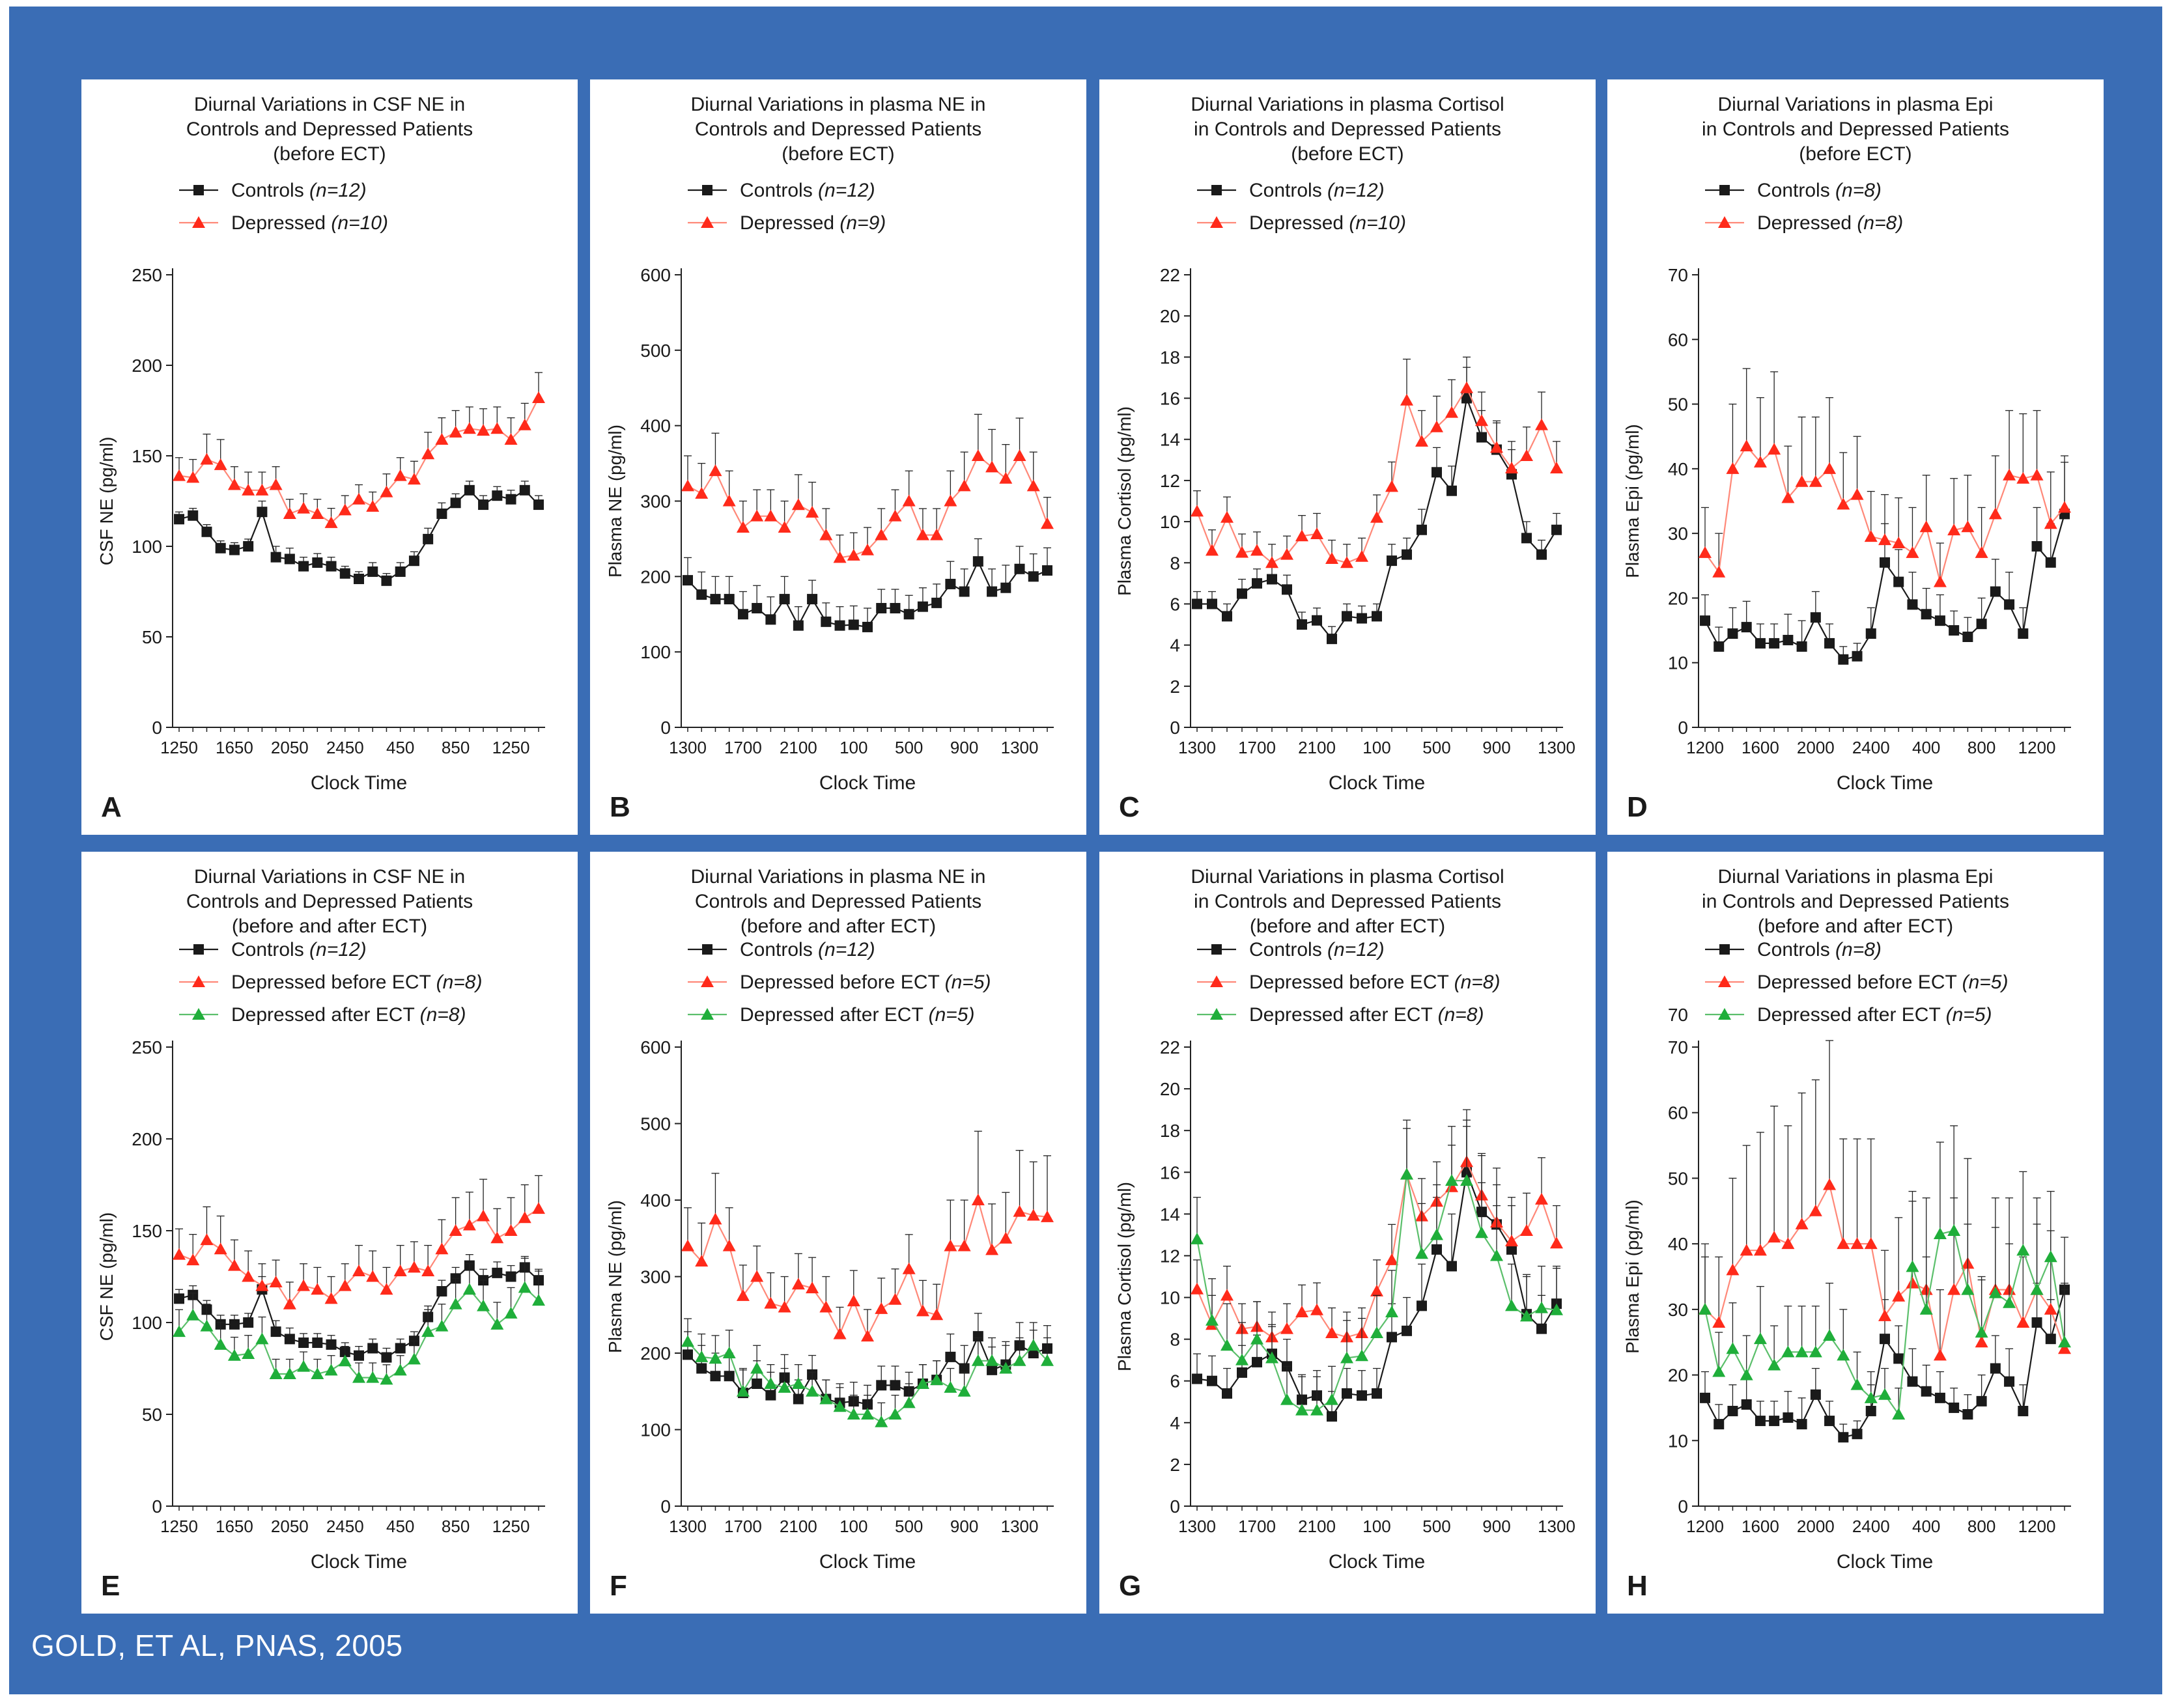 This screenshot has width=2172, height=1708. I want to click on chart-e-y-tick-label: 100, so click(147, 1323).